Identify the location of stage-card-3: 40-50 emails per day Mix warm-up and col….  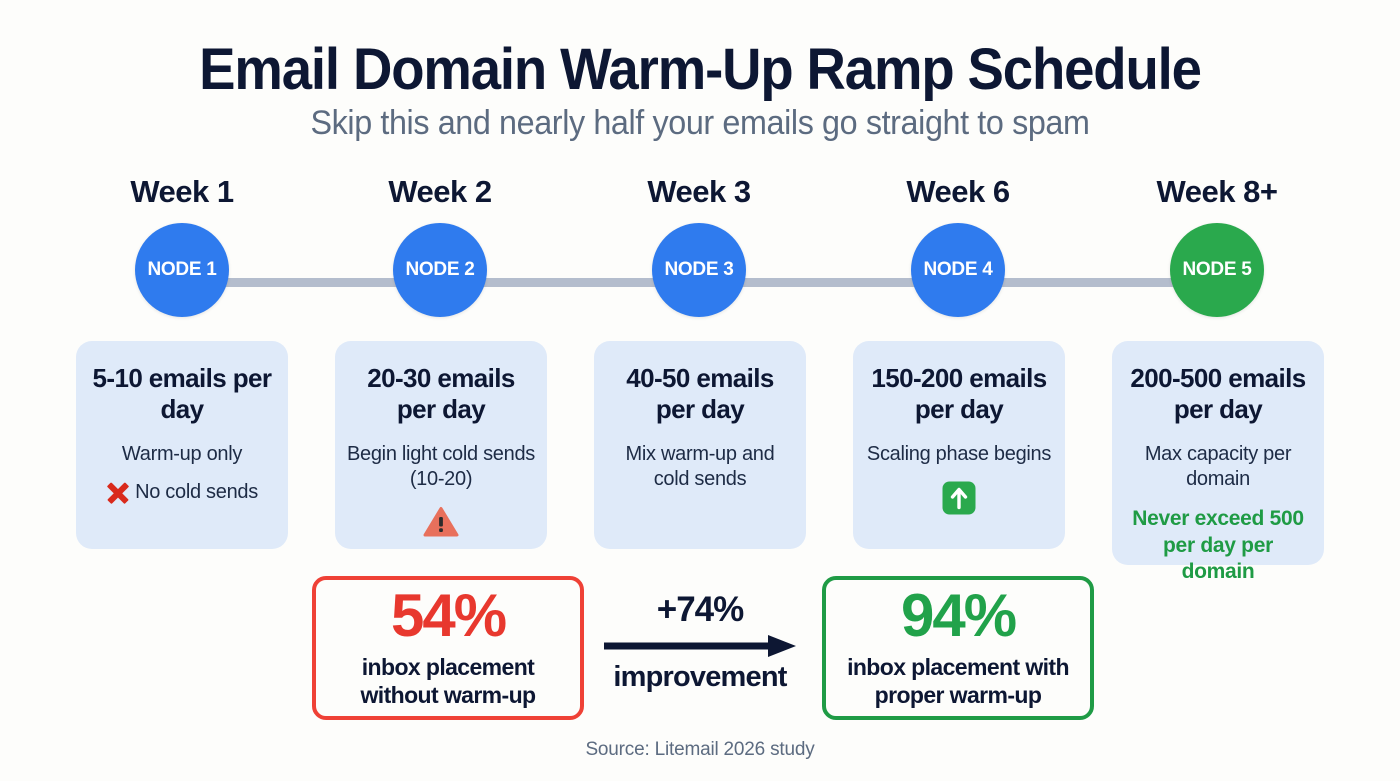
(700, 445).